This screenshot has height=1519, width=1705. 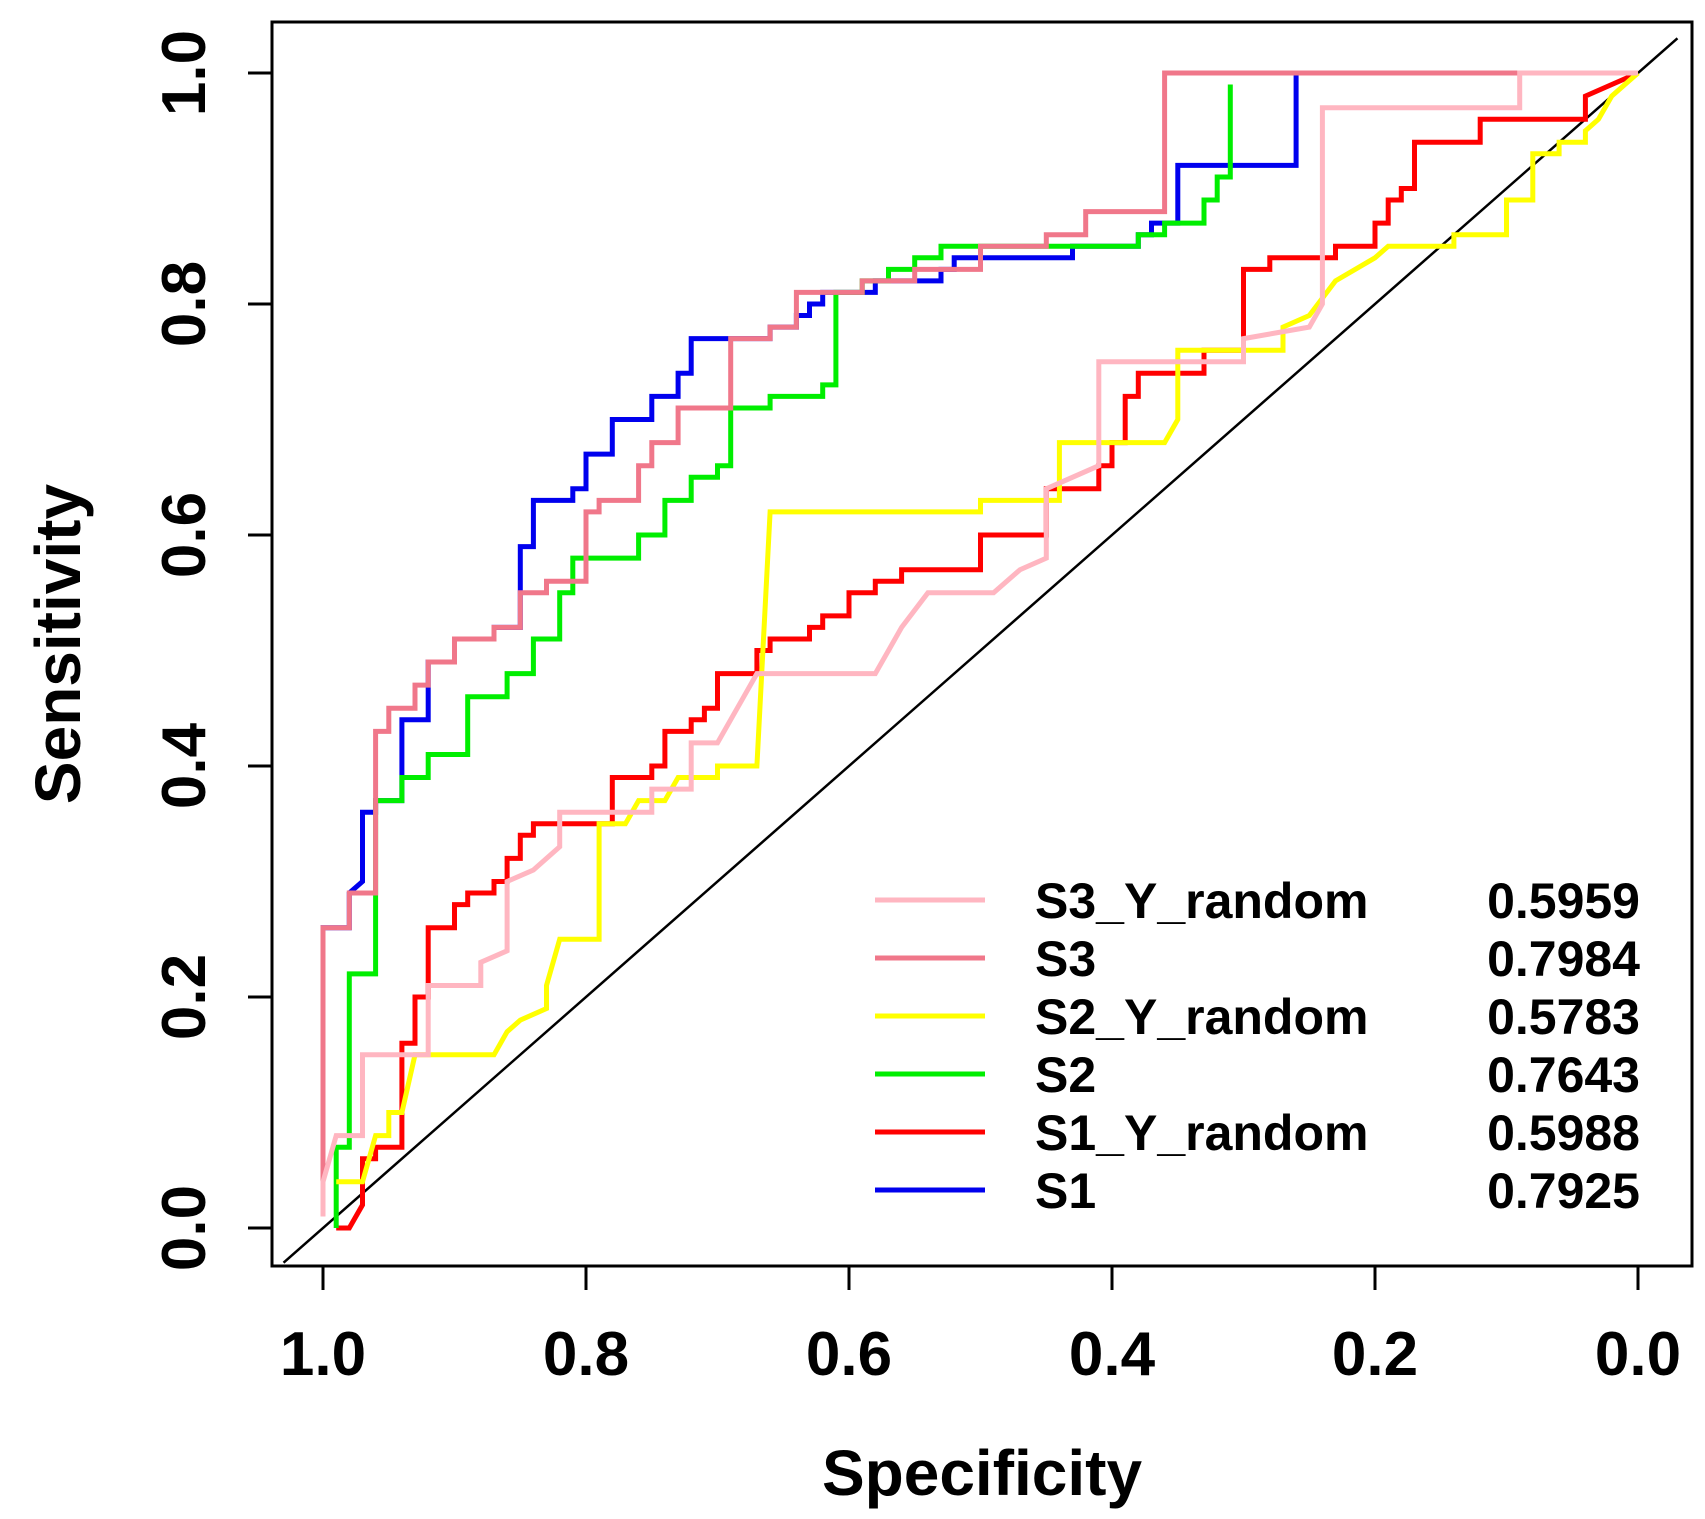 What do you see at coordinates (184, 997) in the screenshot?
I see `y-tick-label: 0.2` at bounding box center [184, 997].